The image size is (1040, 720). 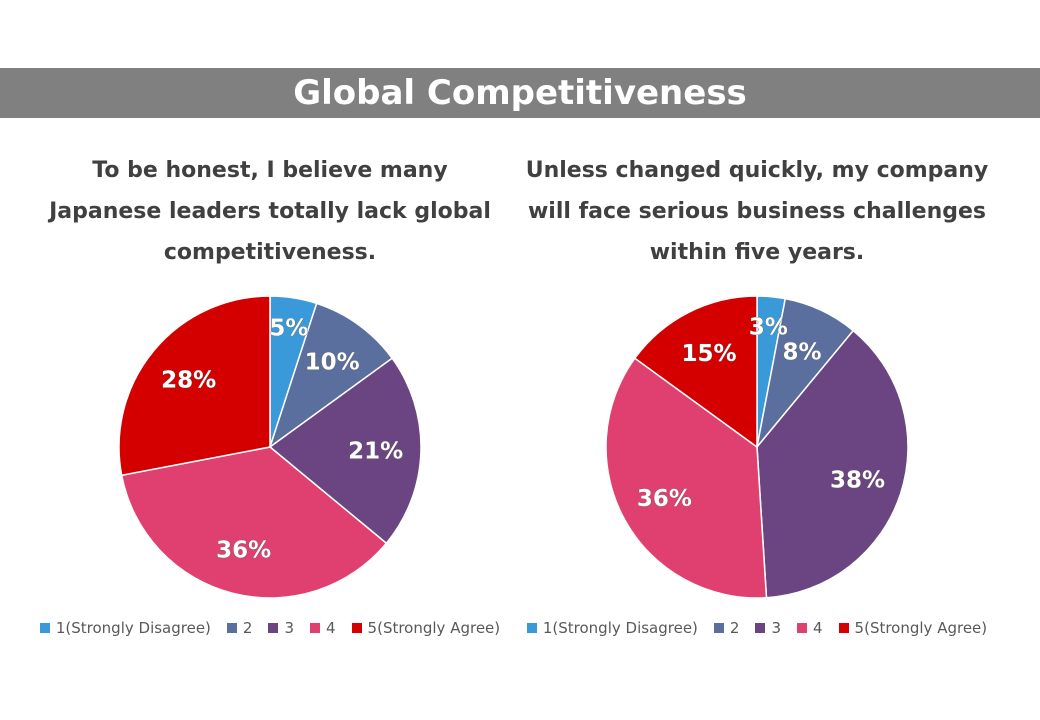 What do you see at coordinates (768, 328) in the screenshot?
I see `data-label: 3%` at bounding box center [768, 328].